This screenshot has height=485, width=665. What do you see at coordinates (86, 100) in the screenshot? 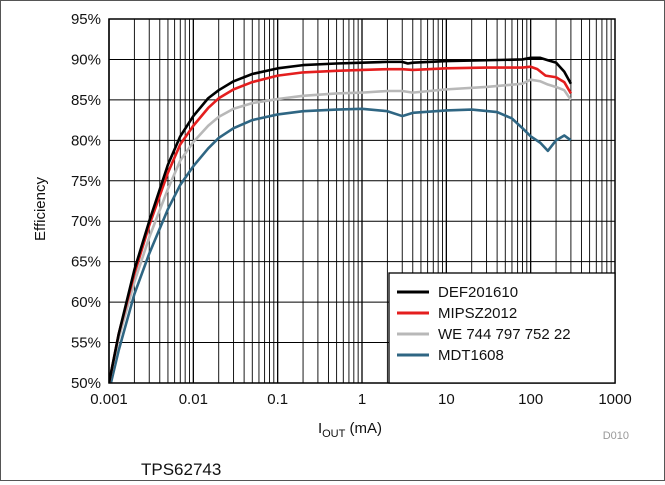
I see `y-tick-label: 85%` at bounding box center [86, 100].